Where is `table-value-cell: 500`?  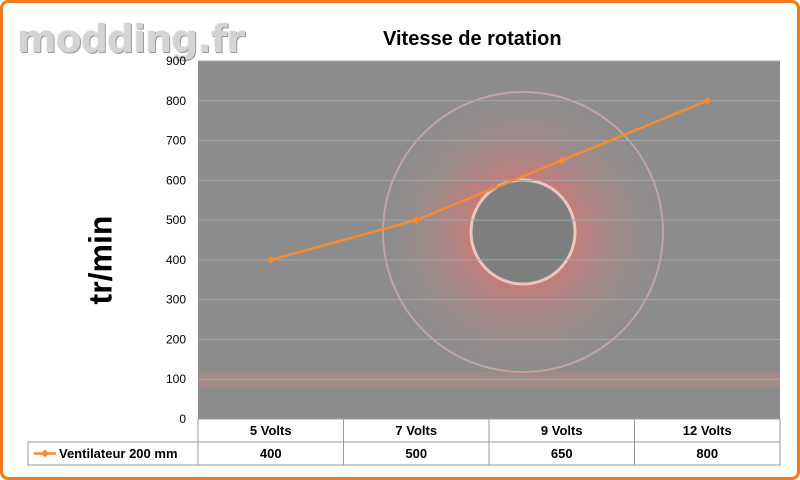 table-value-cell: 500 is located at coordinates (416, 453).